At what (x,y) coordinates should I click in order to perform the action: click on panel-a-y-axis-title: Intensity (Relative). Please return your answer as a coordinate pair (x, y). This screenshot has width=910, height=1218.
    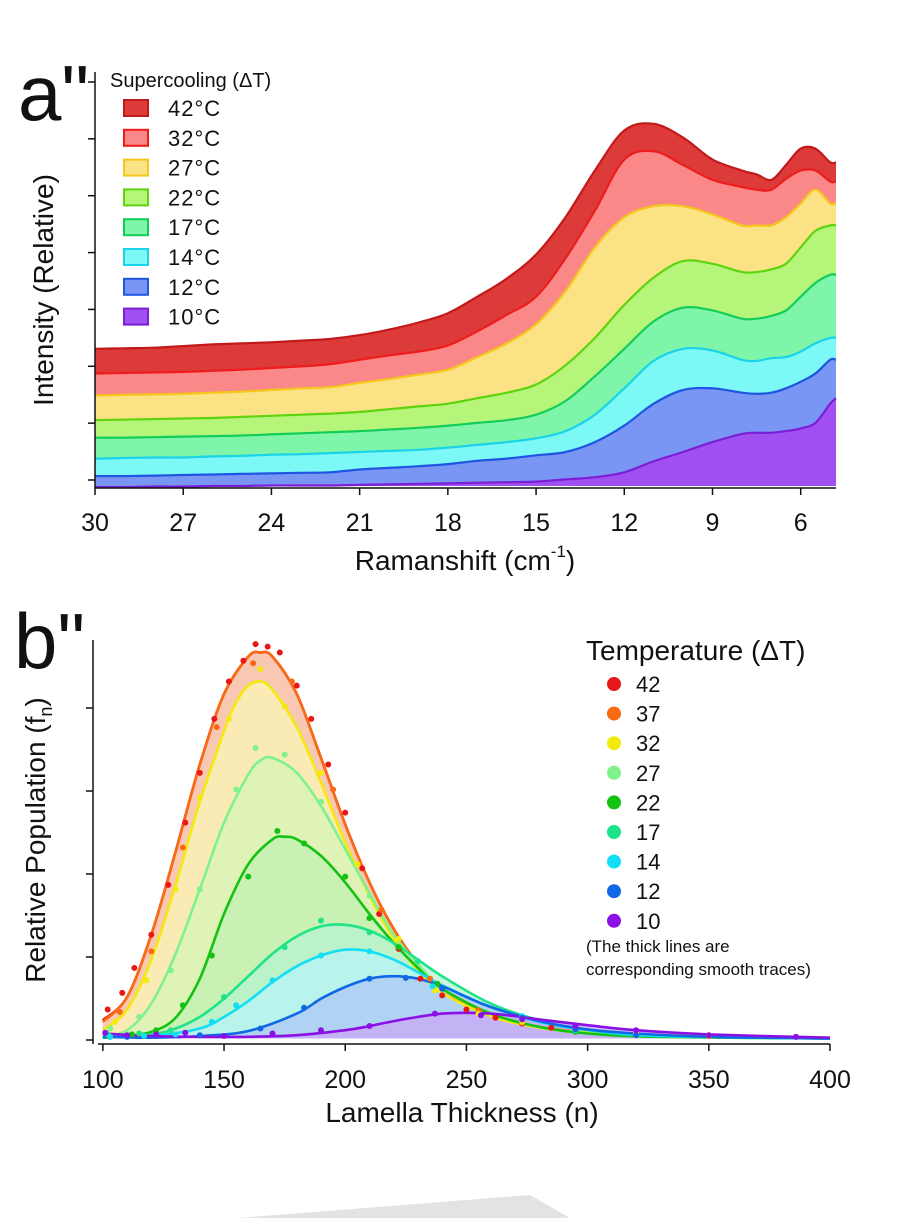
    Looking at the image, I should click on (43, 290).